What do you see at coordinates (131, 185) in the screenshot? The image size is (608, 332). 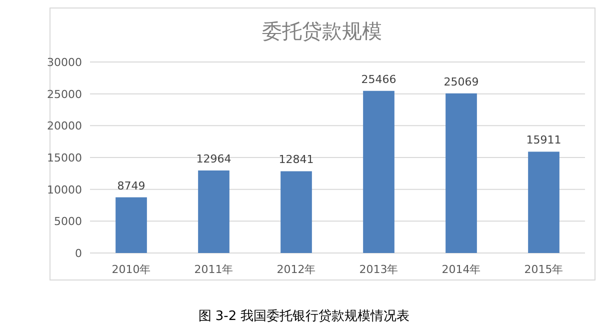 I see `data-label: 8749` at bounding box center [131, 185].